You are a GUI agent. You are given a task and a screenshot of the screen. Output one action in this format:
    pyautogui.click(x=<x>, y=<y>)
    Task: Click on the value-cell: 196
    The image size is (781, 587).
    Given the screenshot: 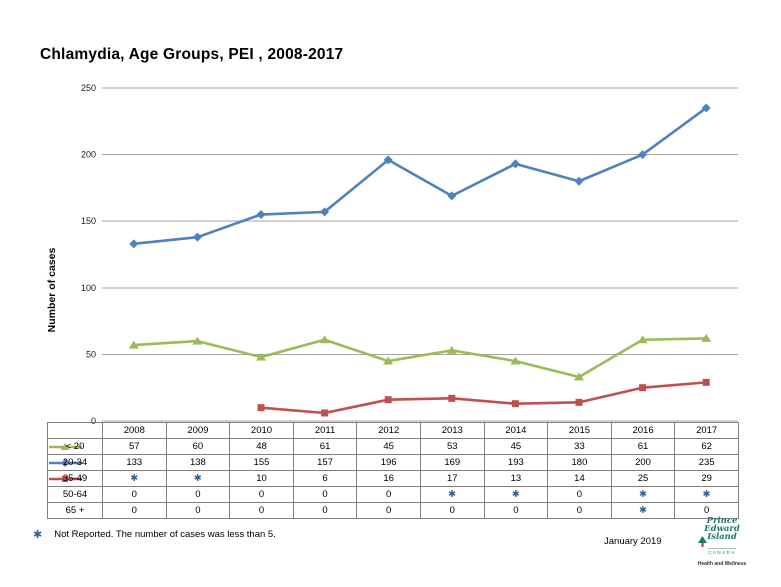 What is the action you would take?
    pyautogui.click(x=388, y=462)
    